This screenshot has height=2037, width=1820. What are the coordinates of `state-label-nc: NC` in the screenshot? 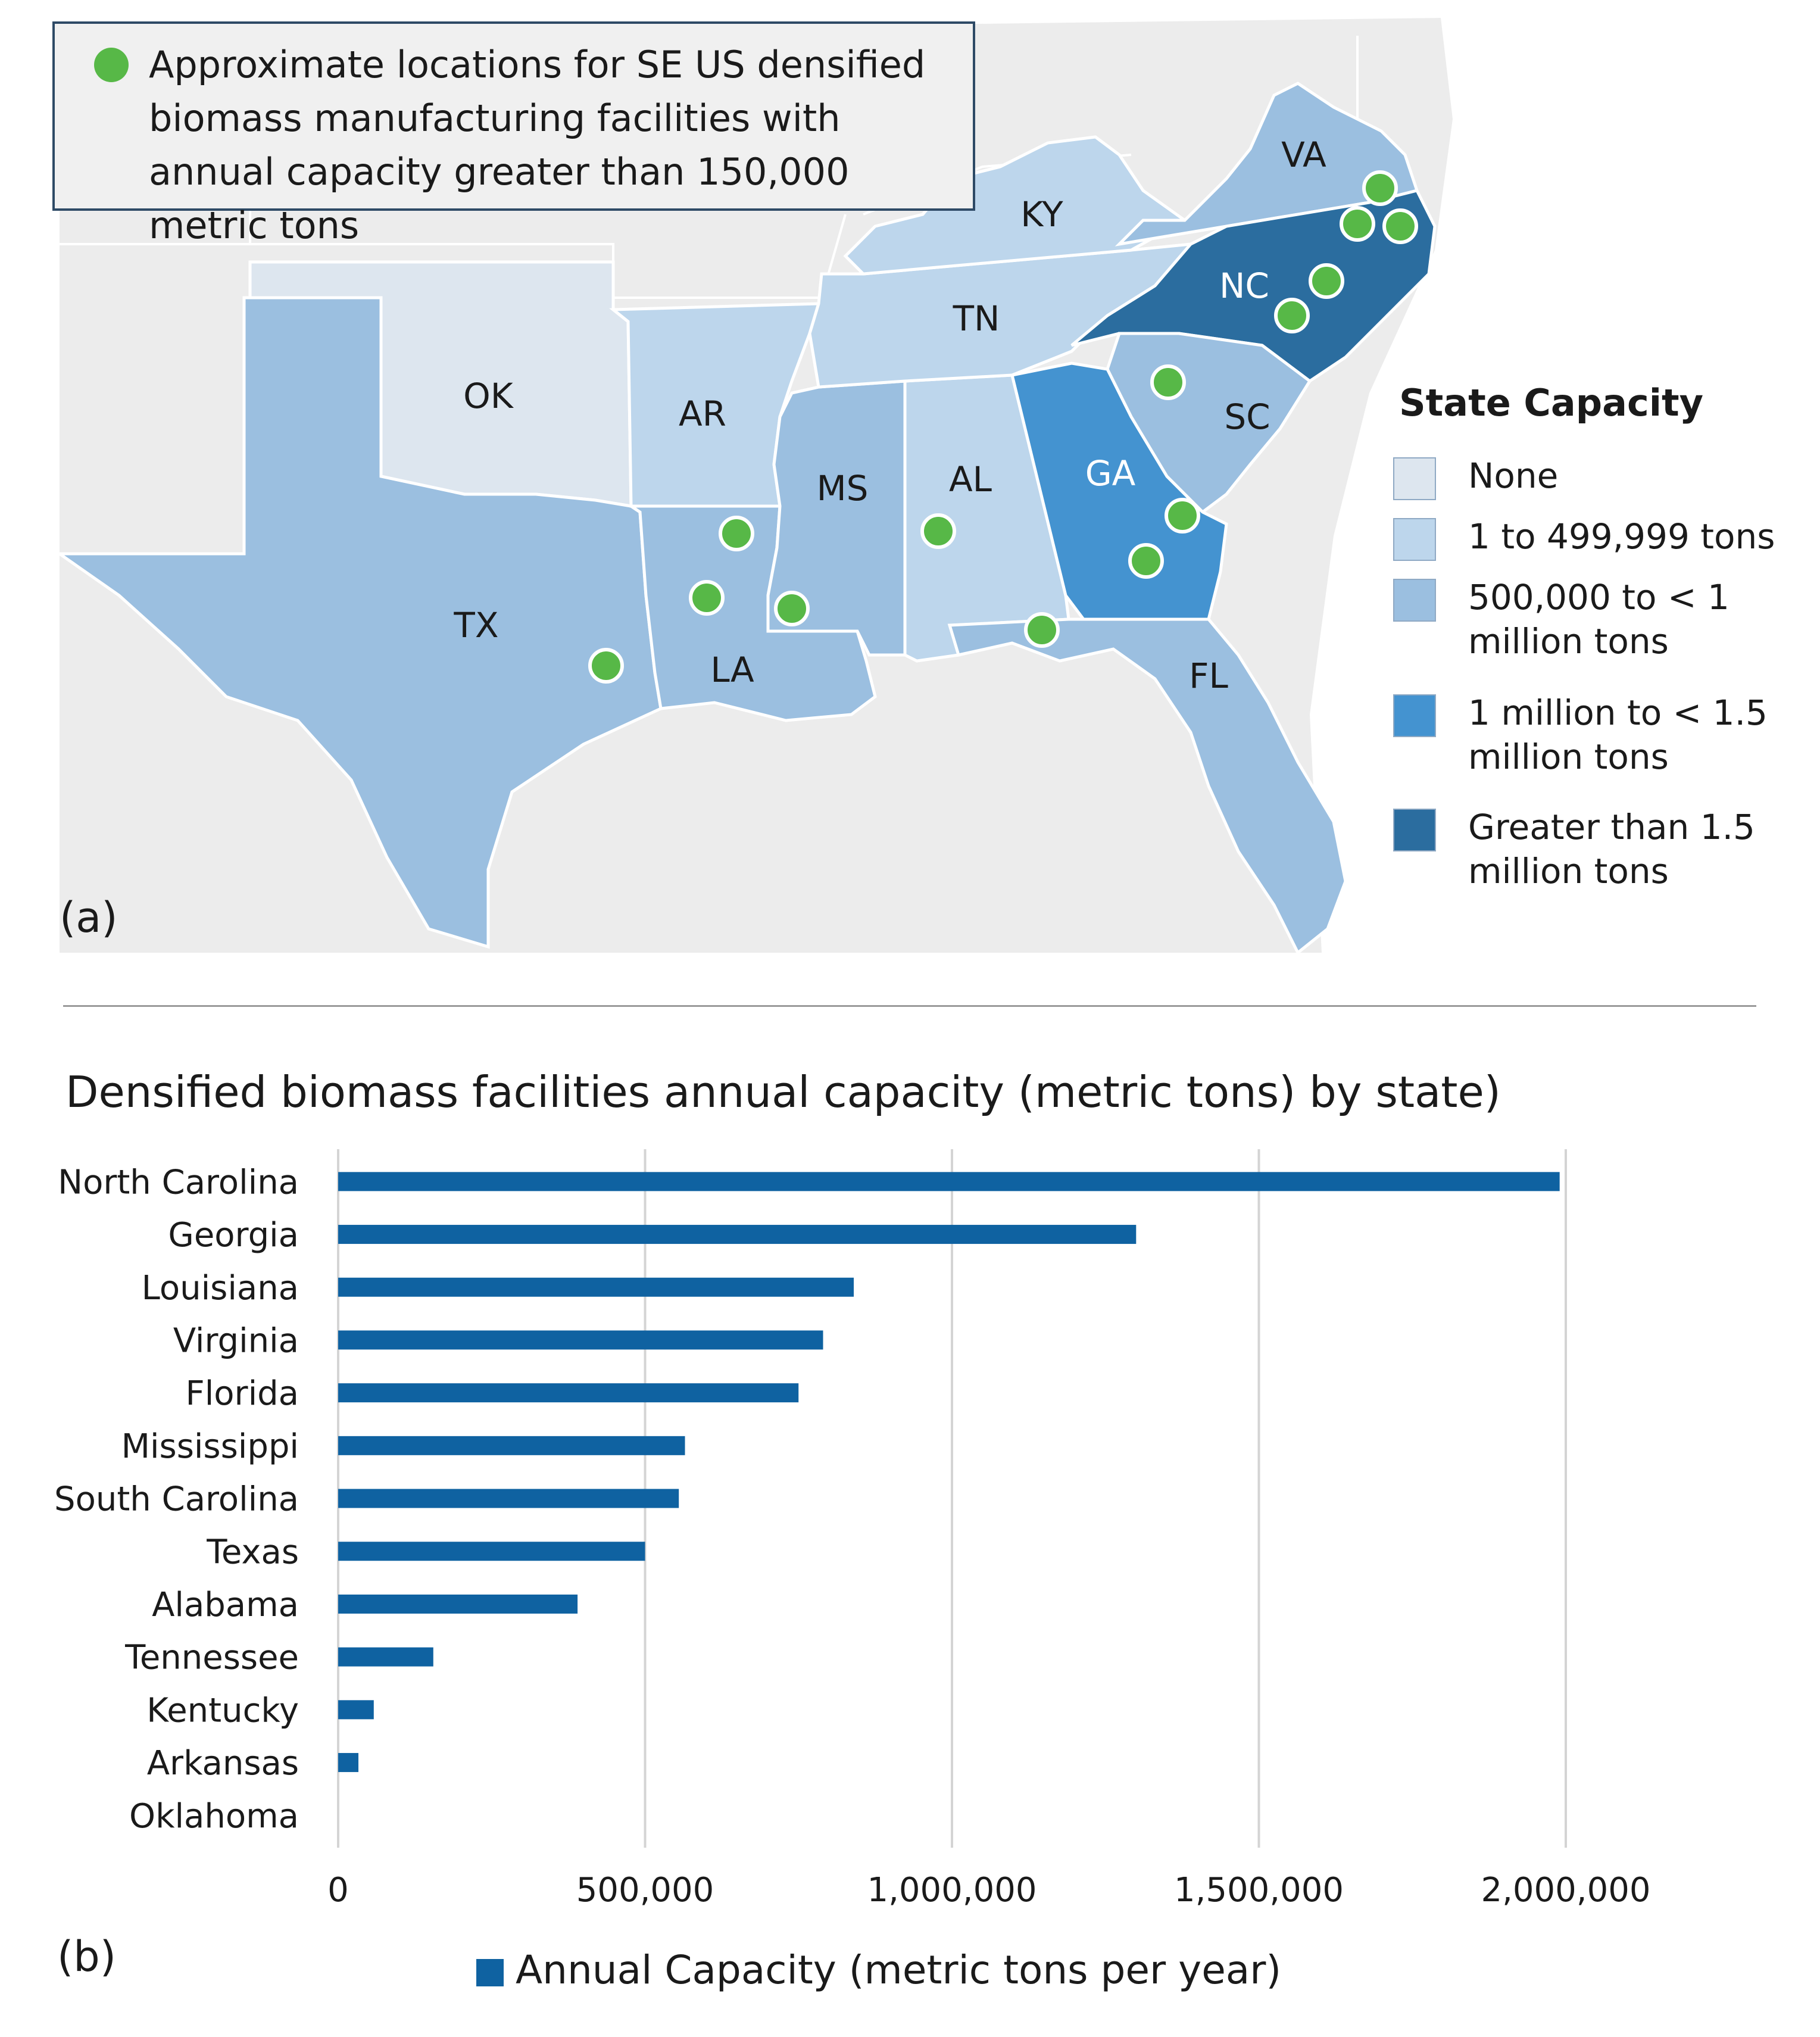 It's located at (1244, 286).